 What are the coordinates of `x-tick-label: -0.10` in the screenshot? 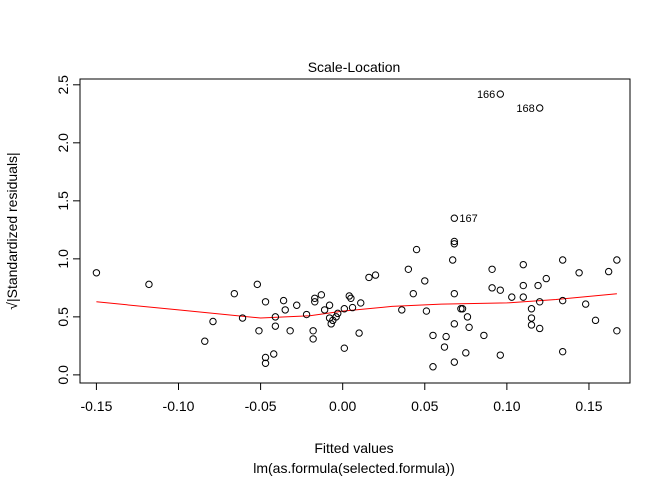 It's located at (179, 406).